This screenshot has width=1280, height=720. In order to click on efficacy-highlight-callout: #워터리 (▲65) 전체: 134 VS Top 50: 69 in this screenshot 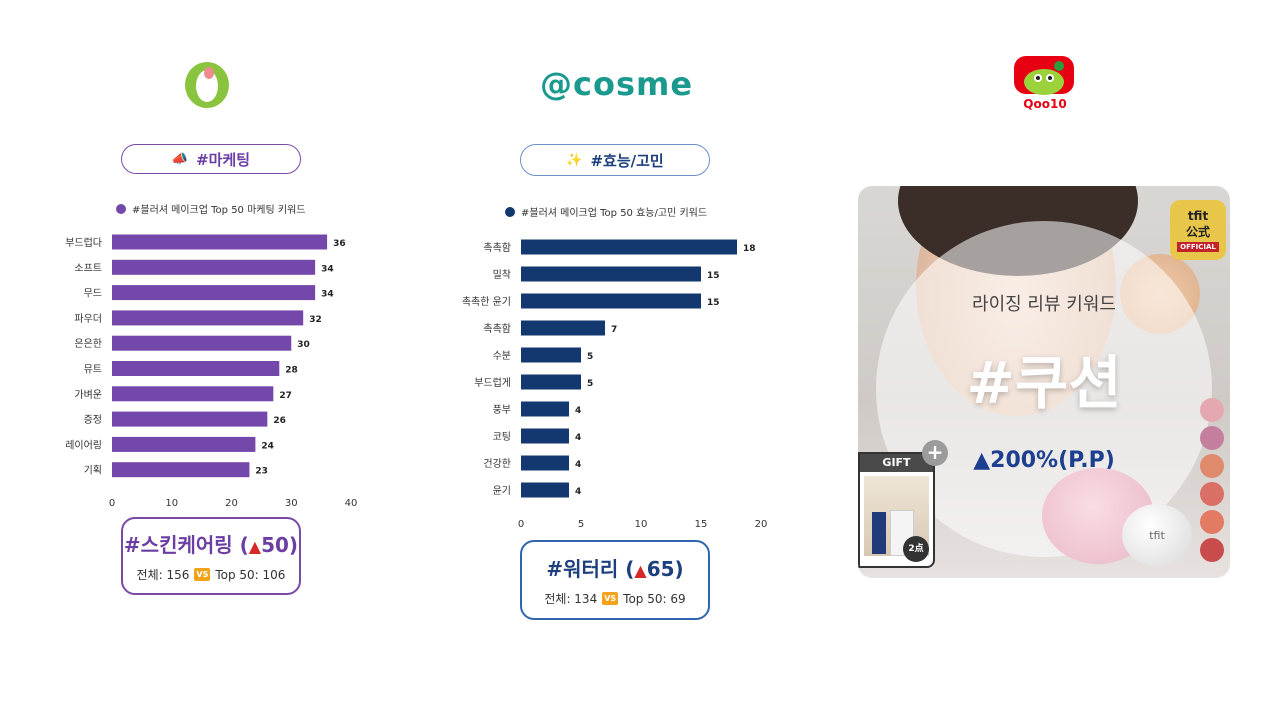, I will do `click(615, 580)`.